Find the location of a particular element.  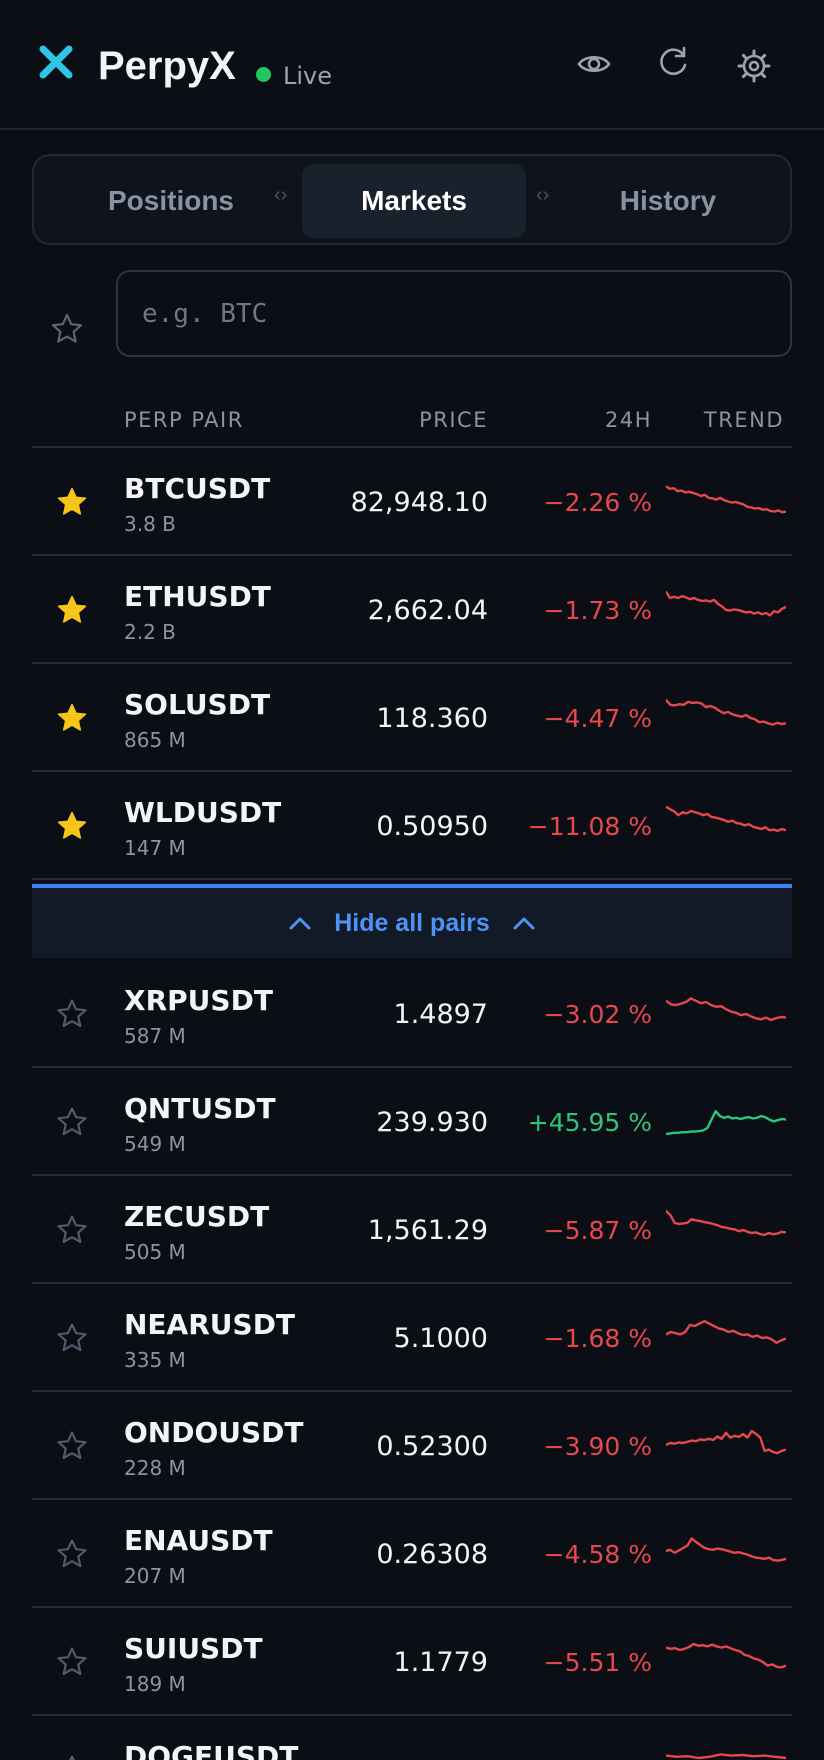

pair-volume: 3.8 B is located at coordinates (150, 524).